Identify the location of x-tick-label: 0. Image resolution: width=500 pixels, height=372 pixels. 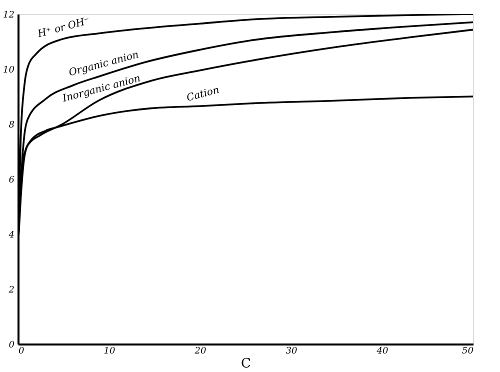
(21, 351).